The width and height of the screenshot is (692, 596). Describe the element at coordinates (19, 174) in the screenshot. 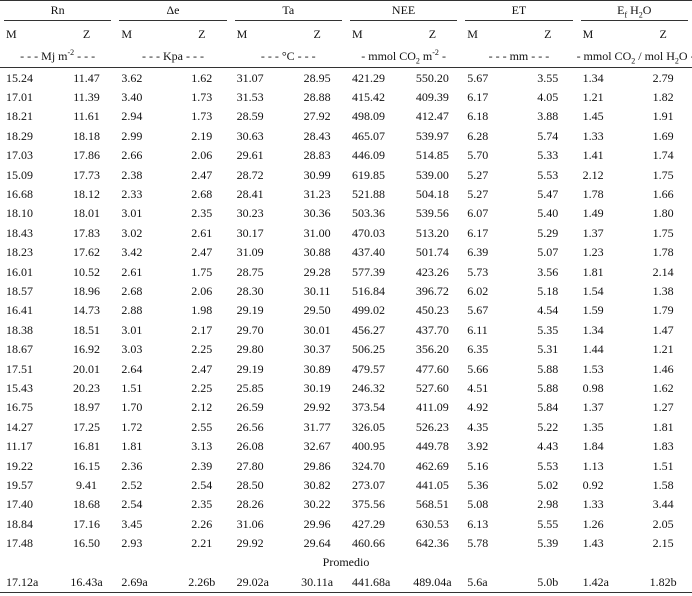

I see `cell: 15.09` at that location.